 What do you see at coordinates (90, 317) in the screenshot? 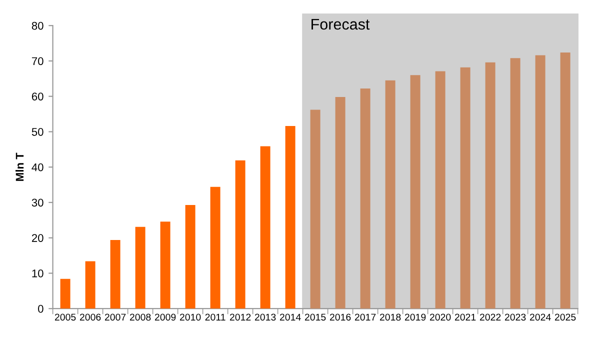
I see `x-tick-label: 2006` at bounding box center [90, 317].